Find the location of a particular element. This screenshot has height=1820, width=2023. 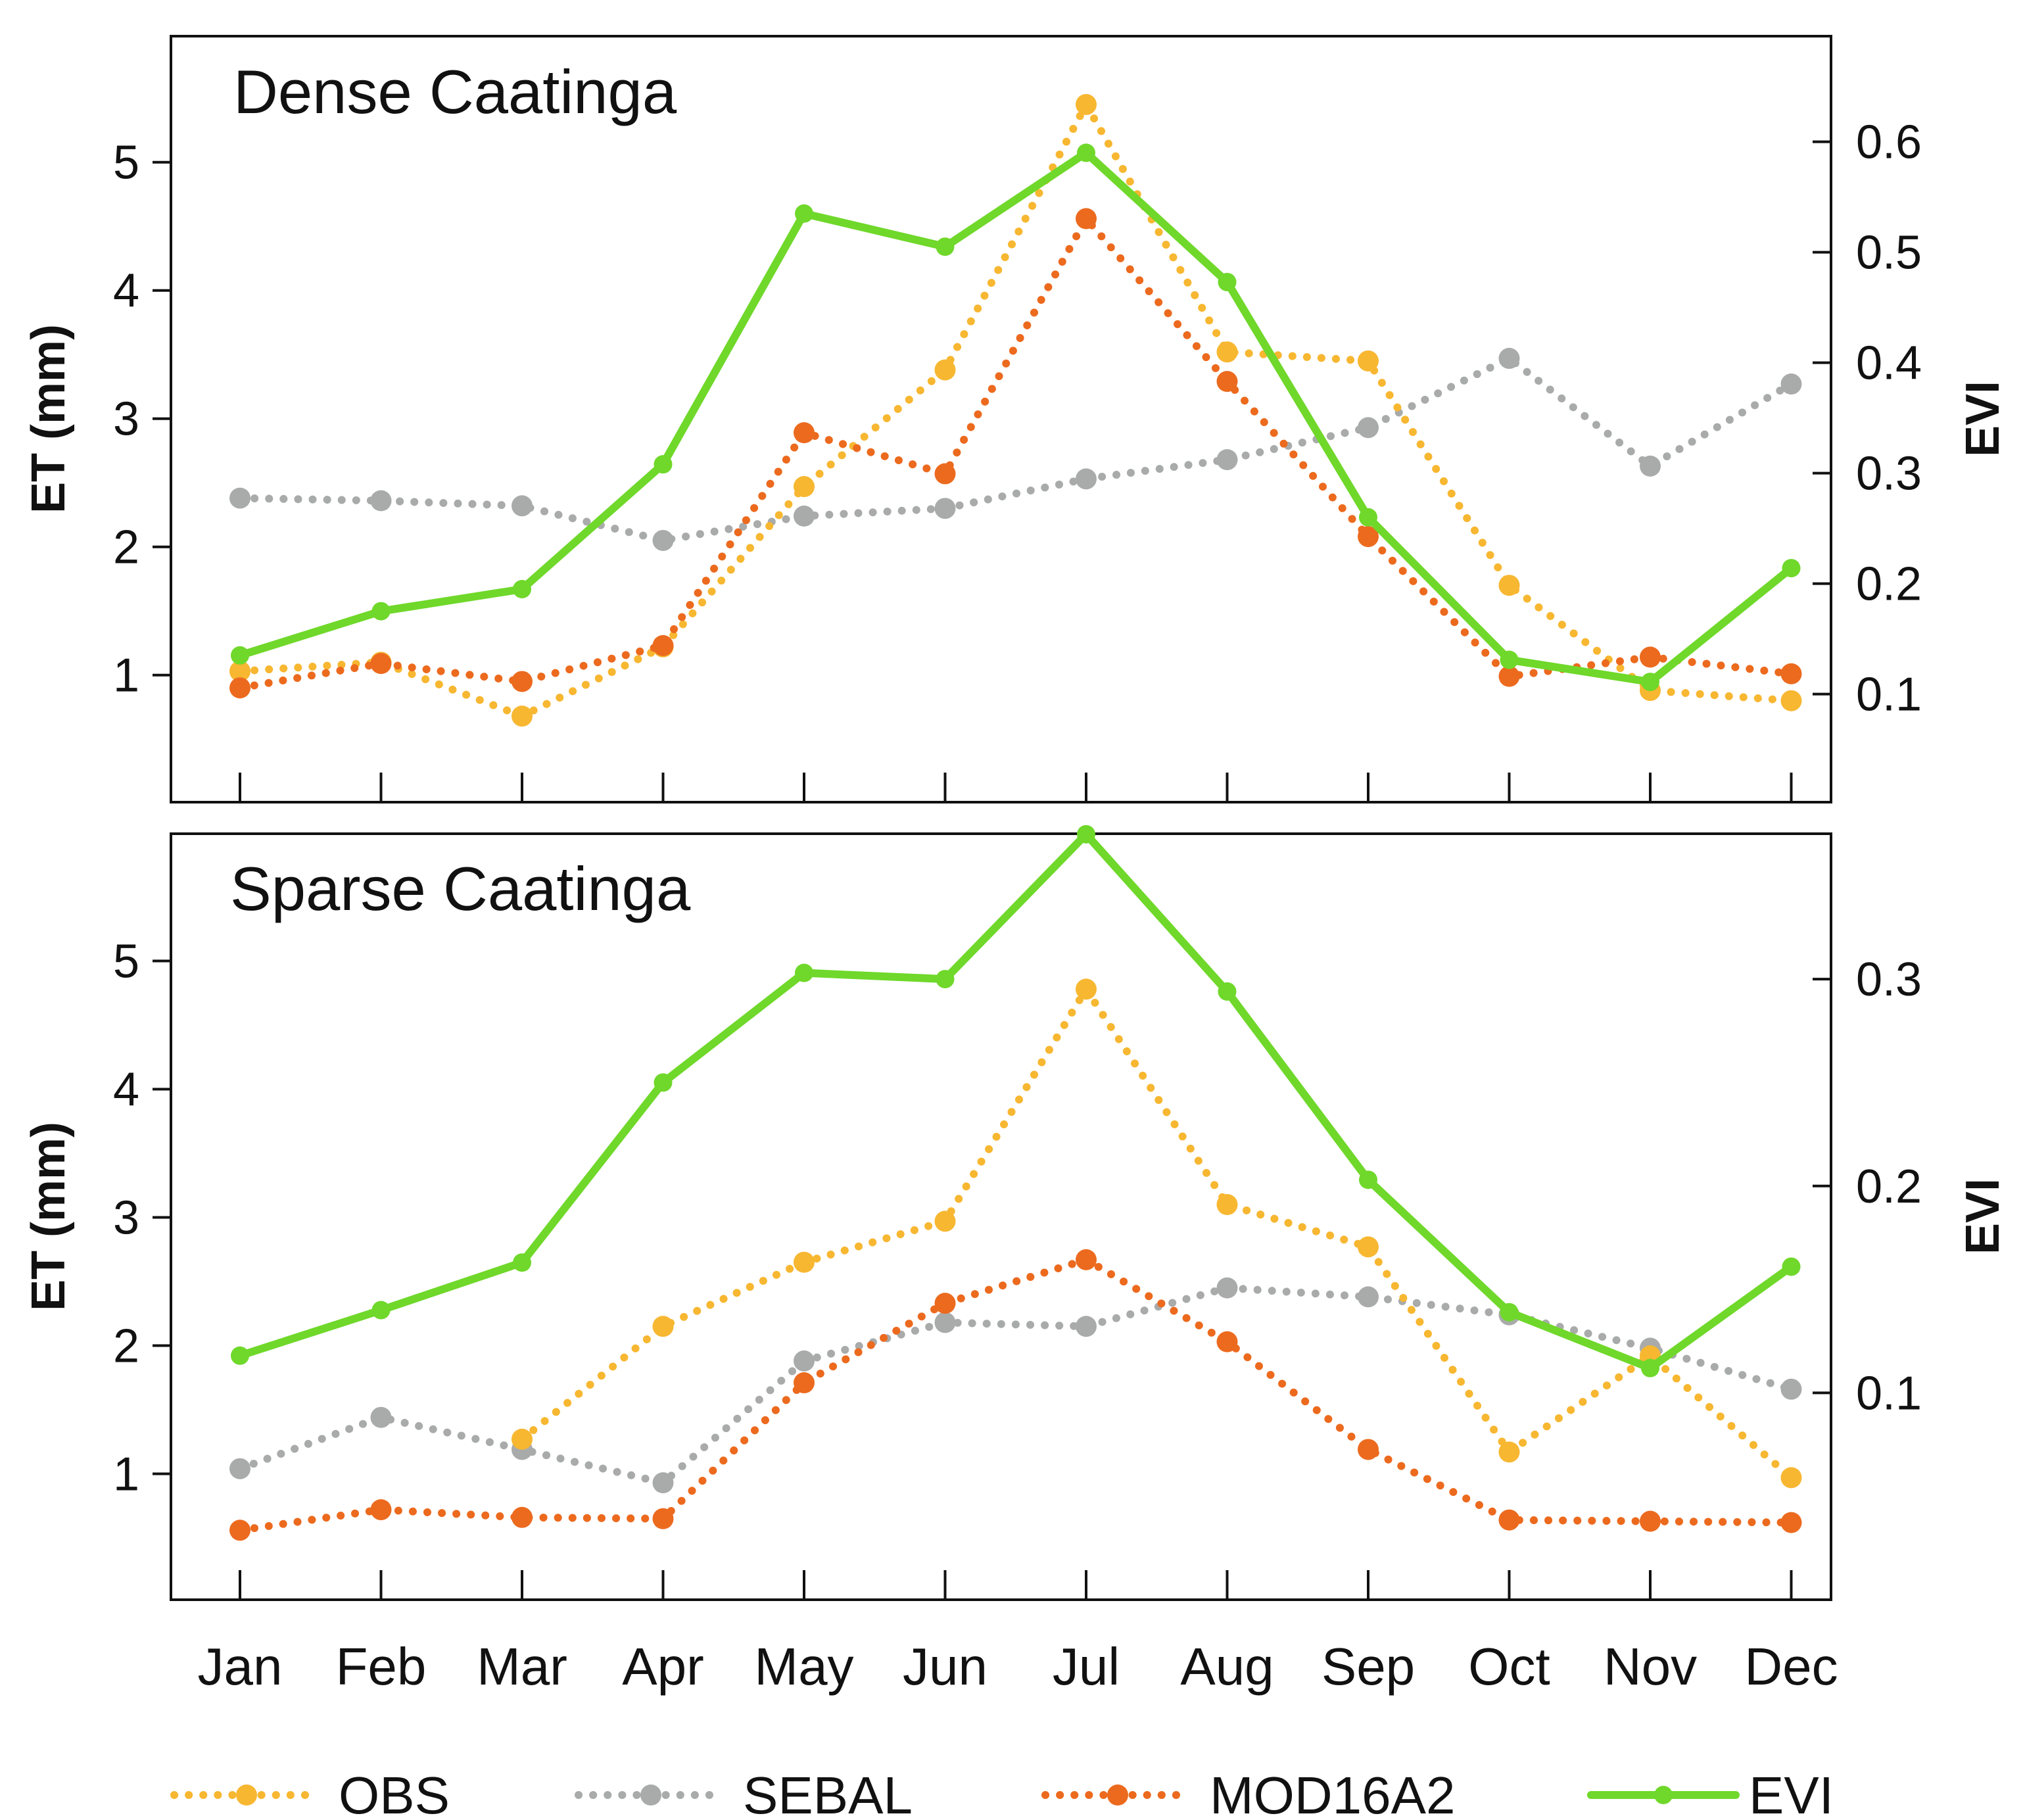

y2-tick-label: 0.4 is located at coordinates (1889, 363).